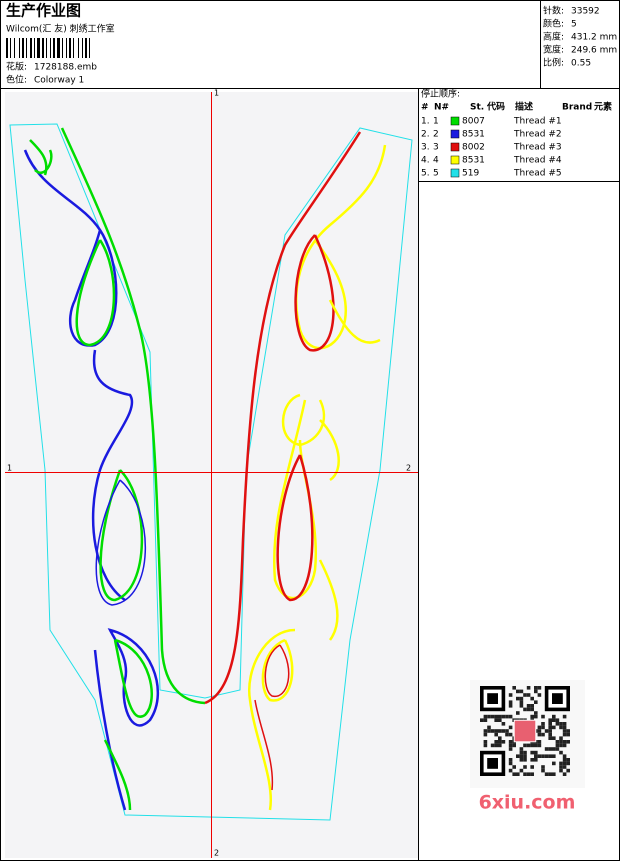 The width and height of the screenshot is (620, 861). Describe the element at coordinates (477, 108) in the screenshot. I see `column-header: St.` at that location.